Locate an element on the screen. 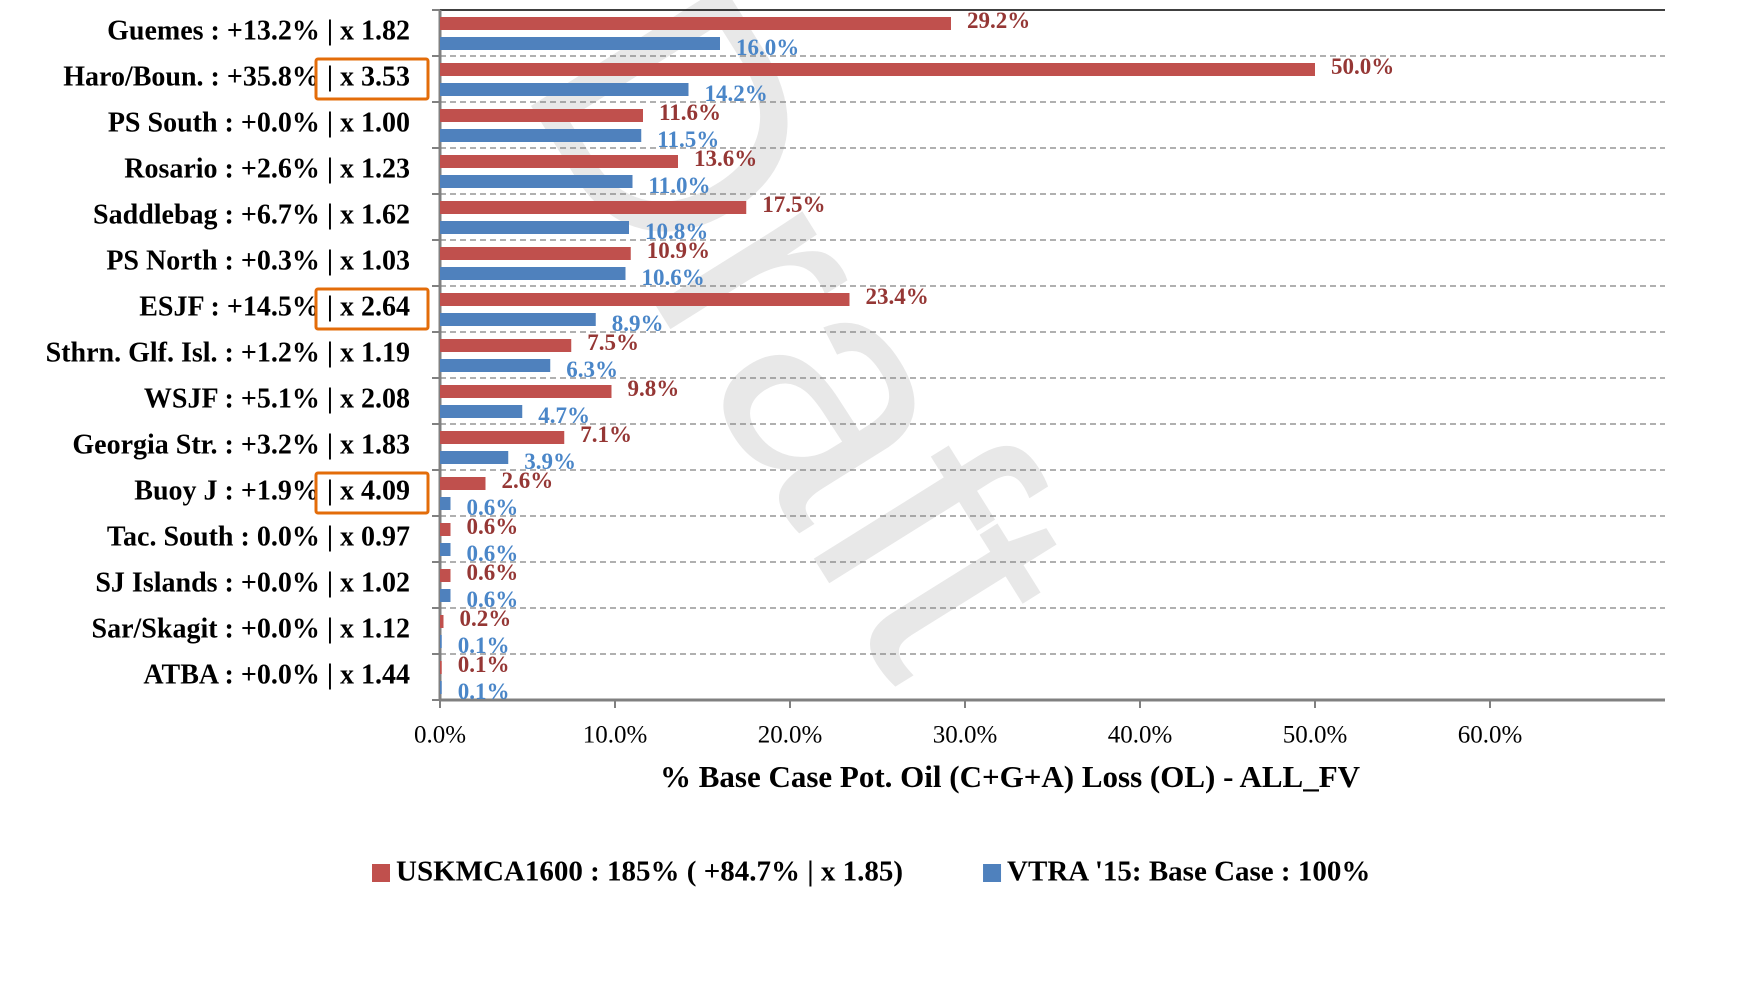 The height and width of the screenshot is (1000, 1764). category-label: ESJF : +14.5% | x 2.64 is located at coordinates (274, 306).